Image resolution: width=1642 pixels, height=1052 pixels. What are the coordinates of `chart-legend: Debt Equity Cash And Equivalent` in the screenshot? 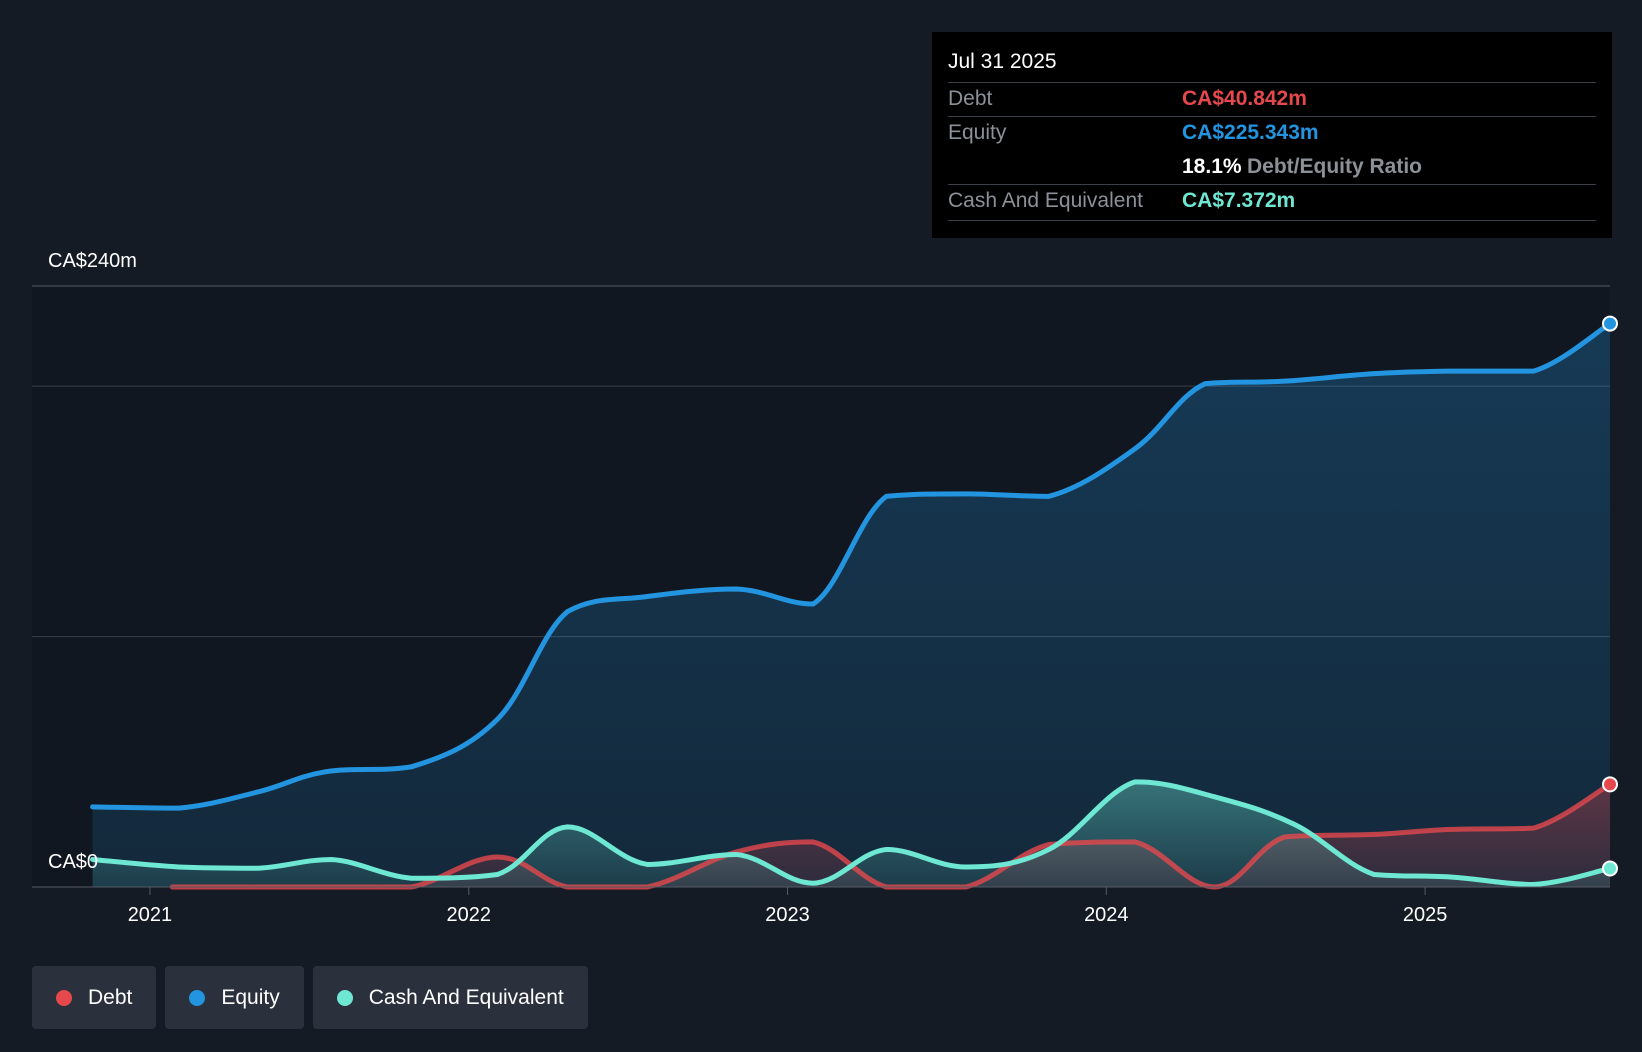 It's located at (310, 997).